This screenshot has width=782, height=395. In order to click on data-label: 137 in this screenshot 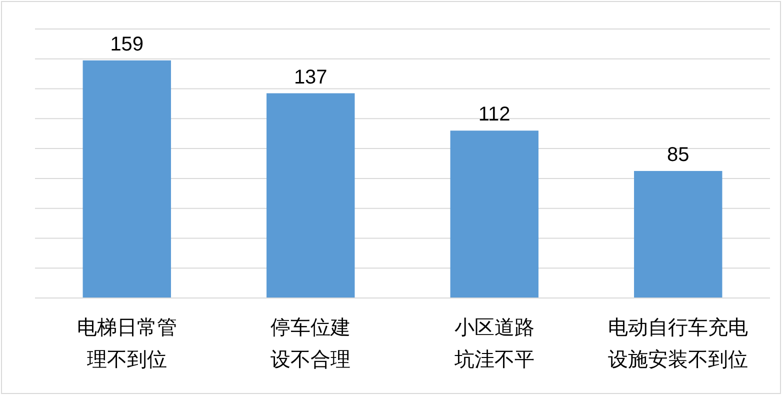, I will do `click(311, 77)`.